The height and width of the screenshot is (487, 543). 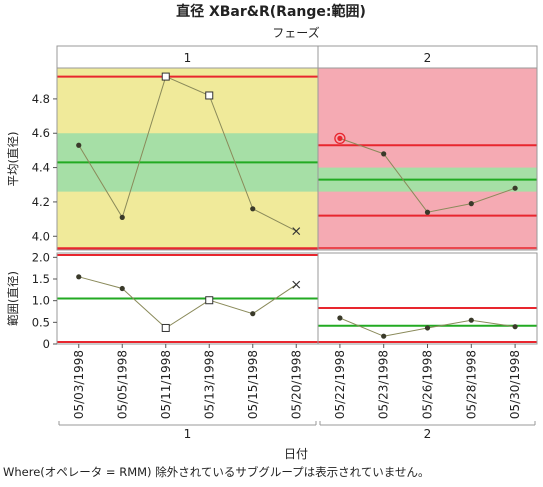 I want to click on y-tick-label: 2.0, so click(x=41, y=257).